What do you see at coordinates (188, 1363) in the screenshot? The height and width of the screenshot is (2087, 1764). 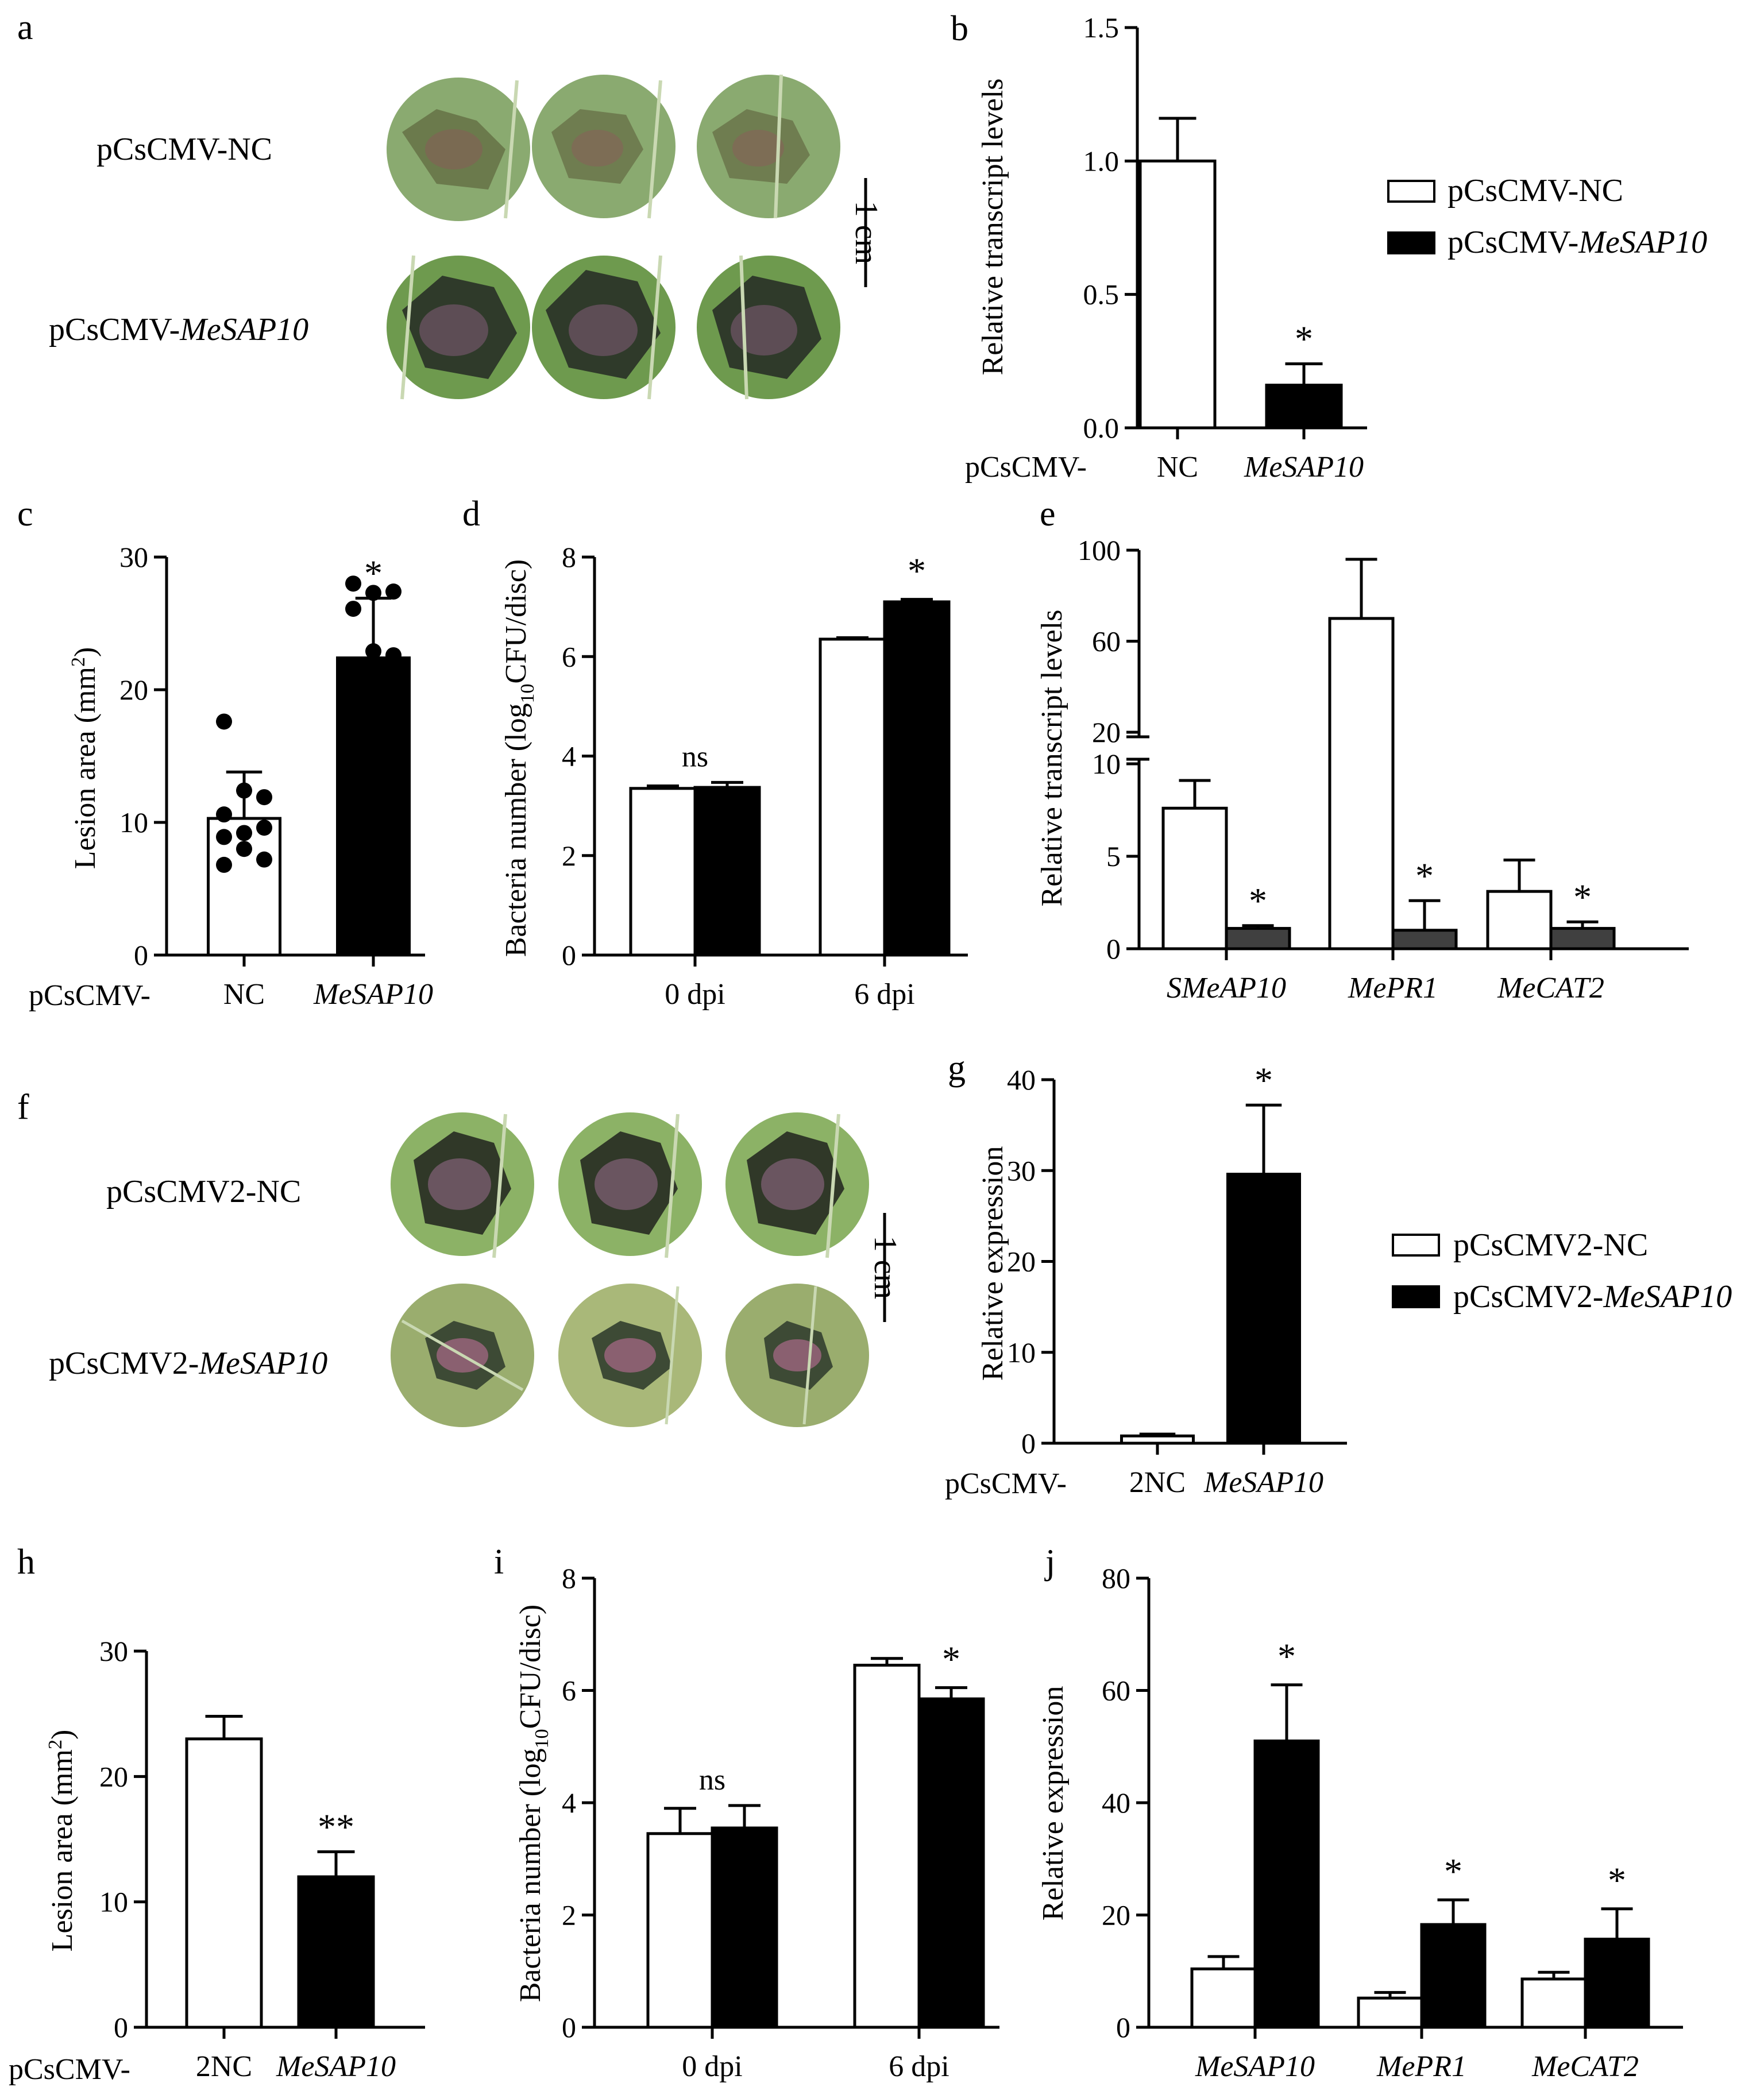 I see `panel-f-row-label-mesap10: pCsCMV2-MeSAP10` at bounding box center [188, 1363].